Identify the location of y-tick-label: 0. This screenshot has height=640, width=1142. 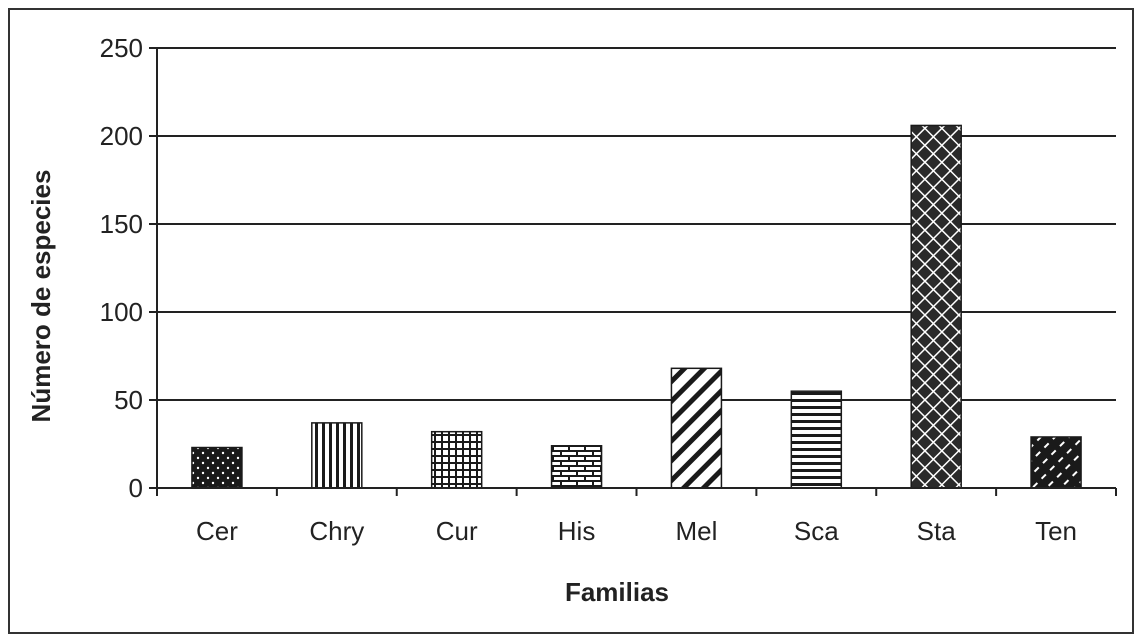
(136, 488).